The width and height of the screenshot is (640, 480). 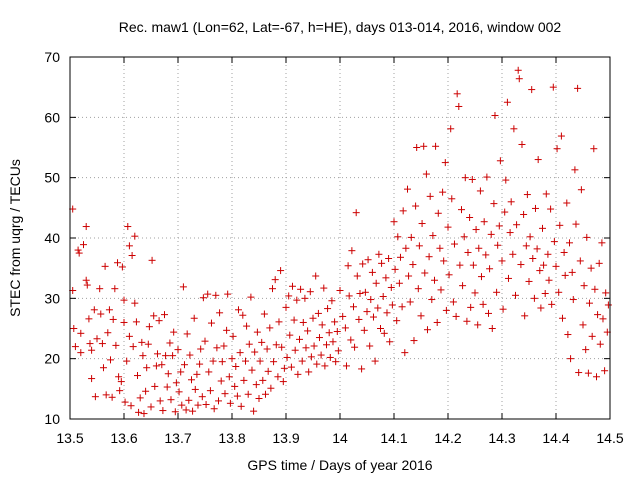 What do you see at coordinates (52, 419) in the screenshot?
I see `y-tick-label: 10` at bounding box center [52, 419].